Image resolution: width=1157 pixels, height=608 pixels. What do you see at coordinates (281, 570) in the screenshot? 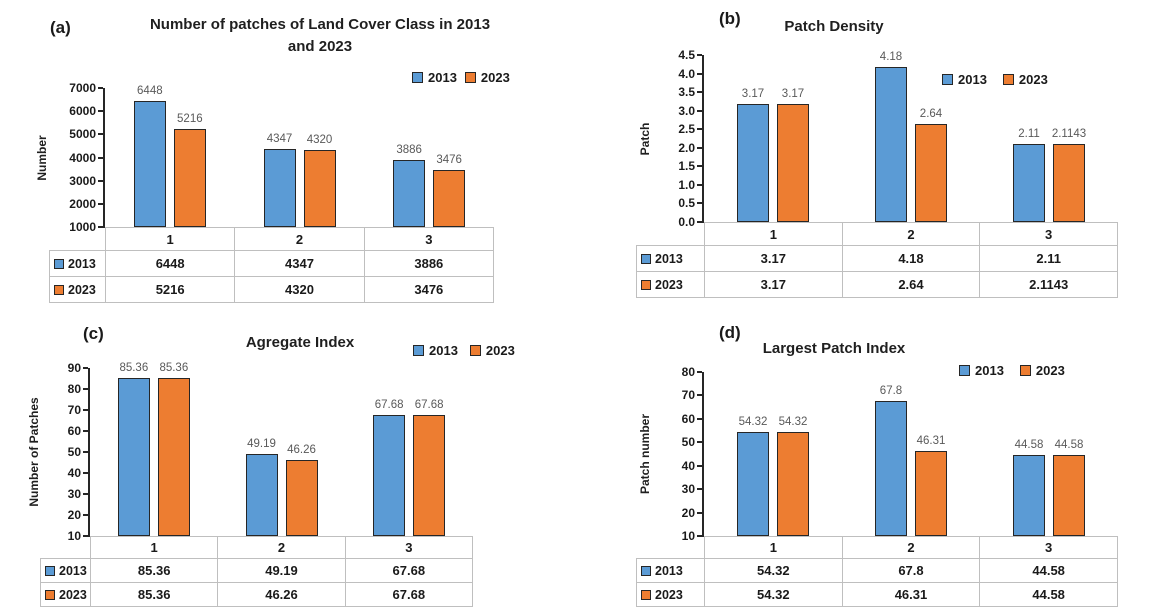
I see `table-value-cell: 49.19` at bounding box center [281, 570].